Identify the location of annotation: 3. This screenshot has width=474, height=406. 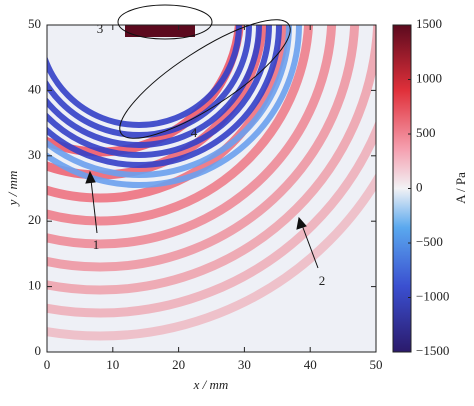
(100, 28).